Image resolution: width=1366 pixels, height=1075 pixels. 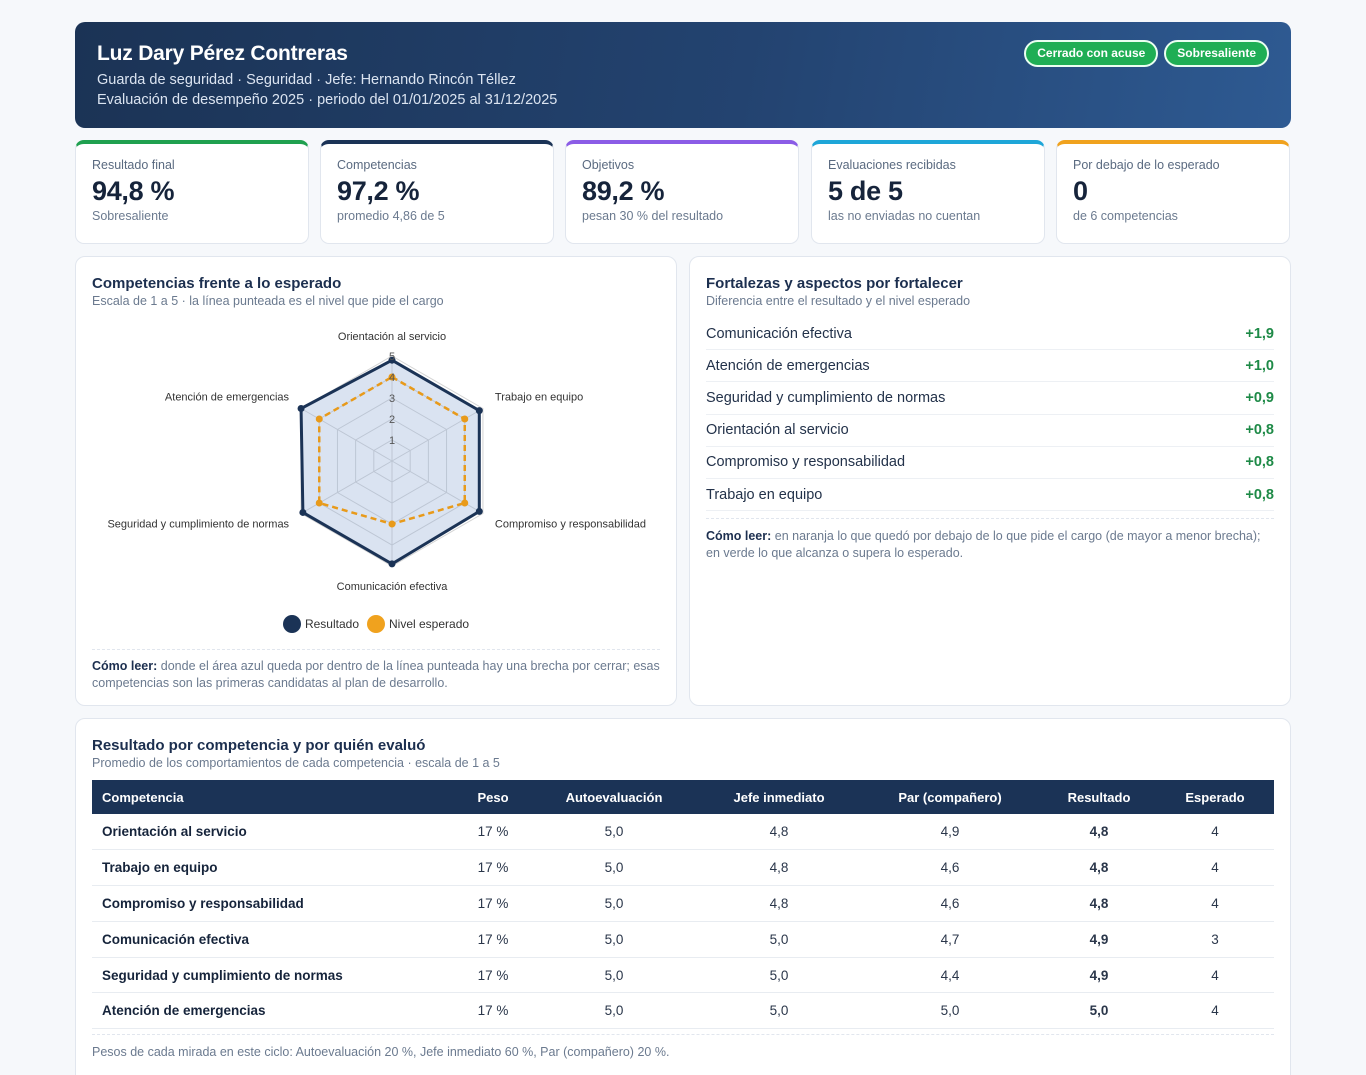 What do you see at coordinates (904, 216) in the screenshot?
I see `kpi-note: las no enviadas no cuentan` at bounding box center [904, 216].